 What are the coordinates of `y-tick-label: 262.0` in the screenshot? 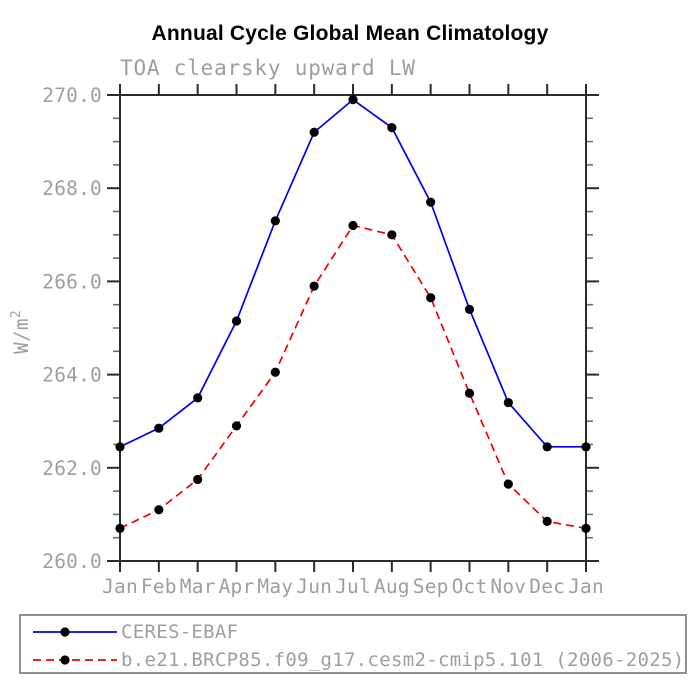 It's located at (72, 468).